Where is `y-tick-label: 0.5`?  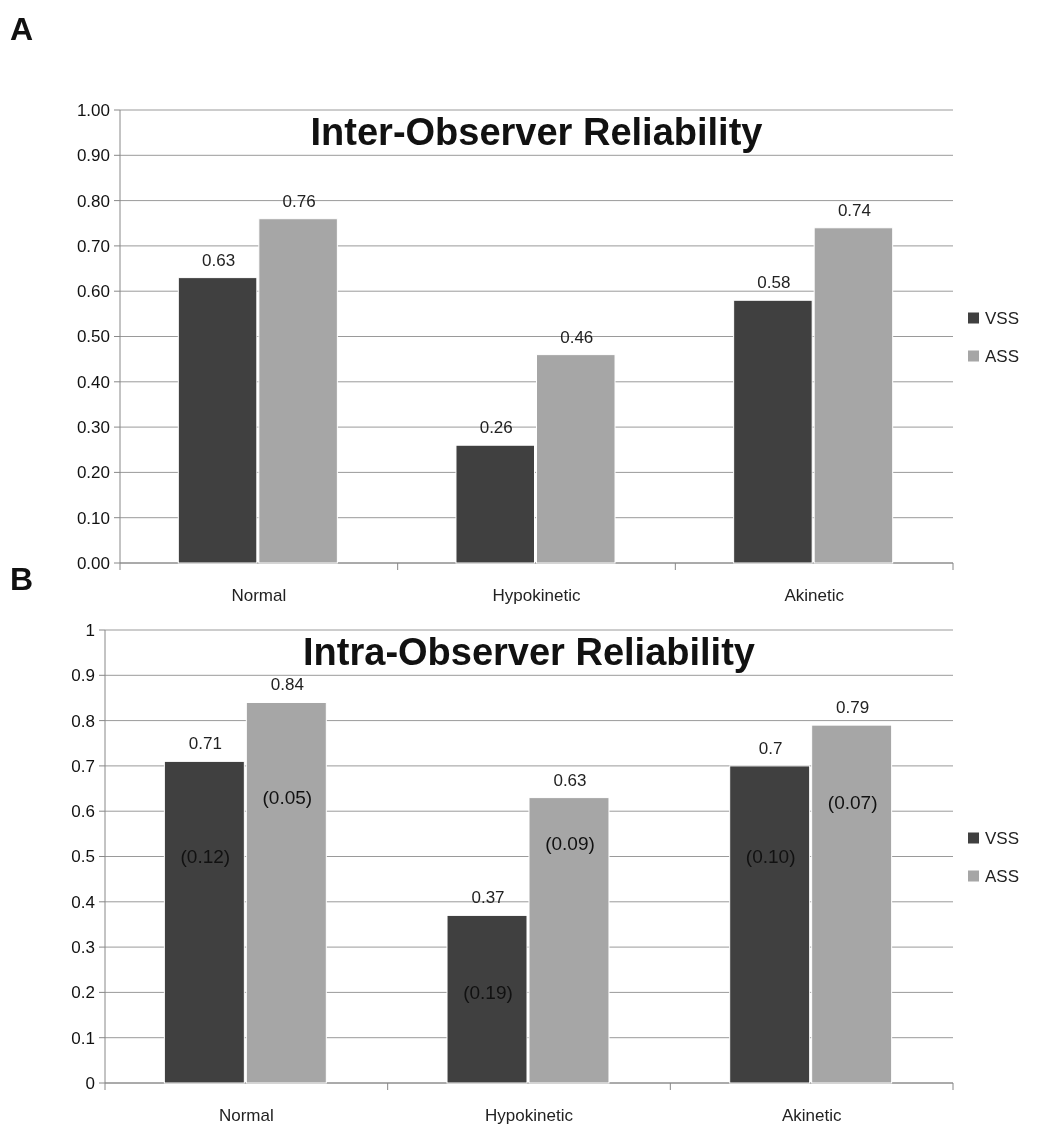
y-tick-label: 0.5 is located at coordinates (83, 857).